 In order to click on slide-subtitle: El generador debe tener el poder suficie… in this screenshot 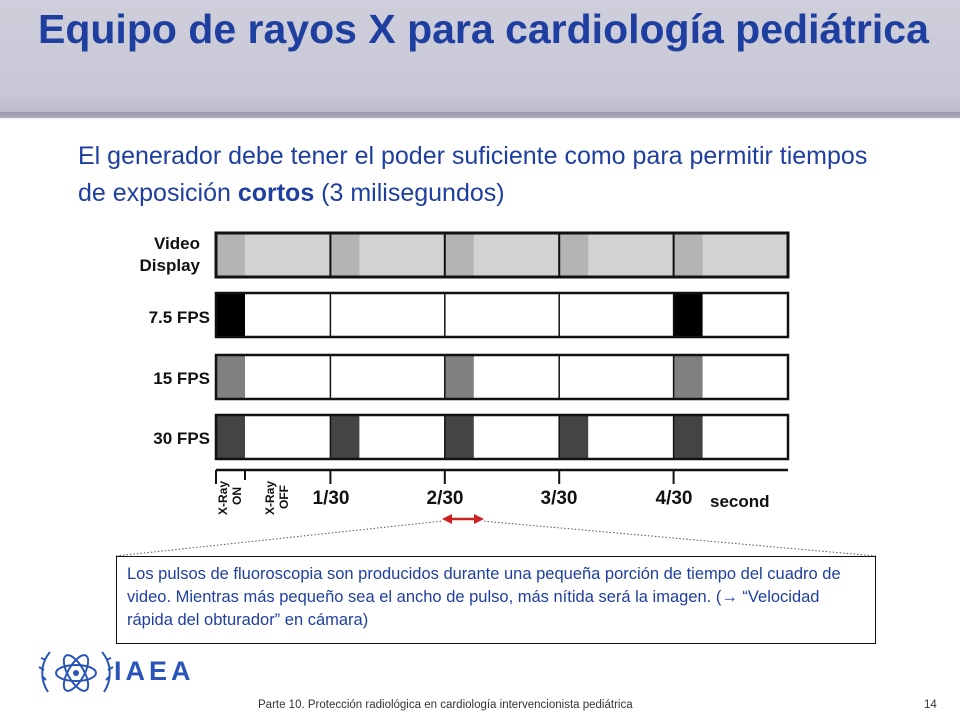, I will do `click(488, 175)`.